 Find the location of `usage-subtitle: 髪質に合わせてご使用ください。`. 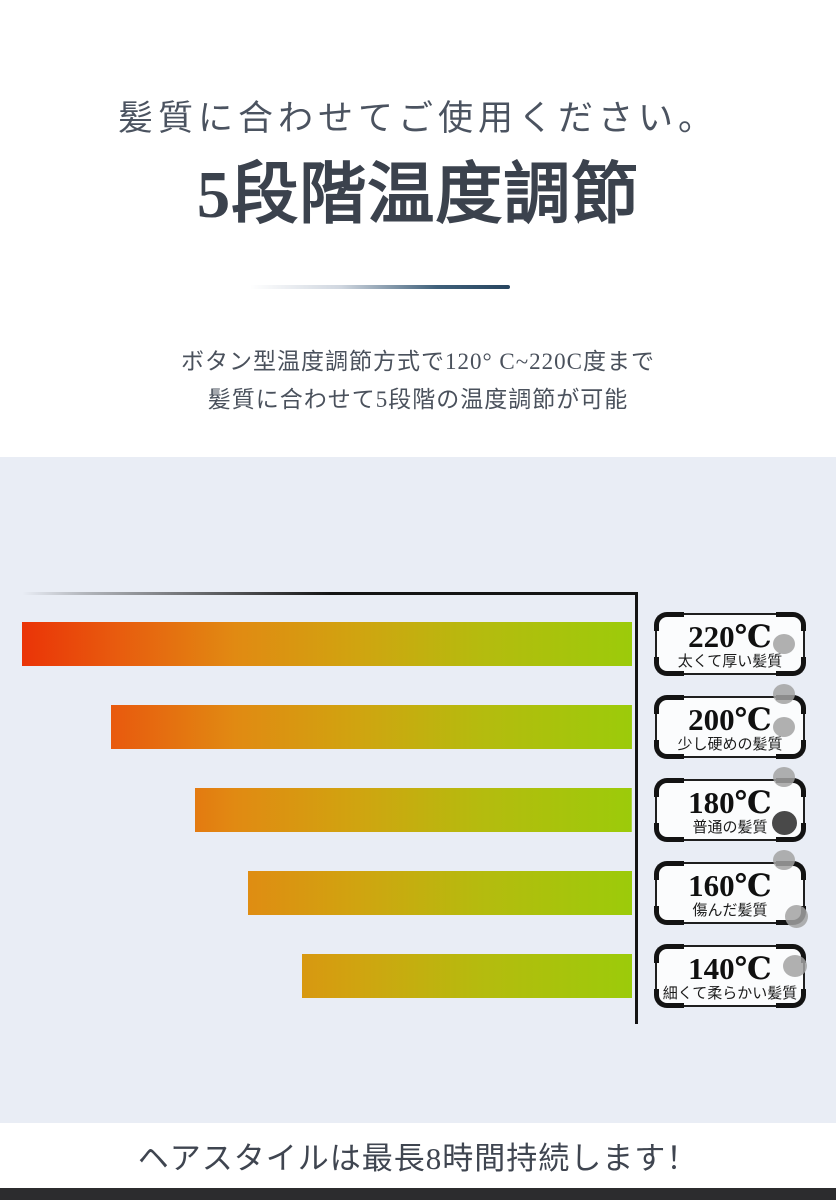

usage-subtitle: 髪質に合わせてご使用ください。 is located at coordinates (417, 118).